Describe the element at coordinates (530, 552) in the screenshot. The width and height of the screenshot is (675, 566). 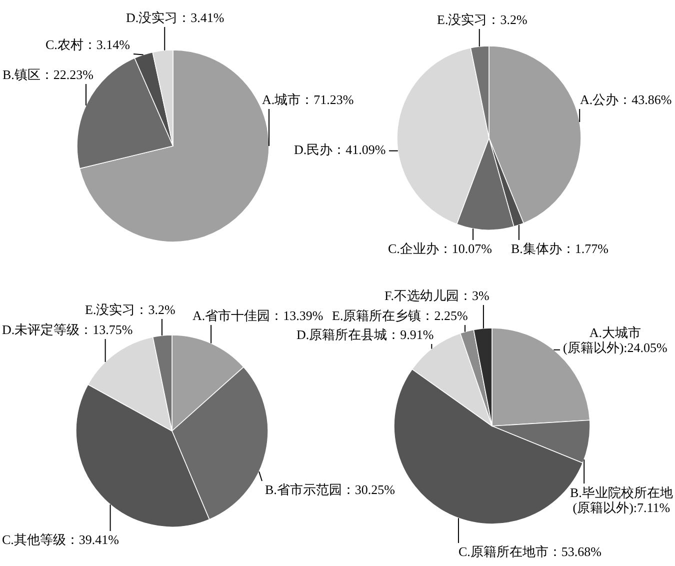
I see `slice-label: C.原籍所在地市：53.68%` at that location.